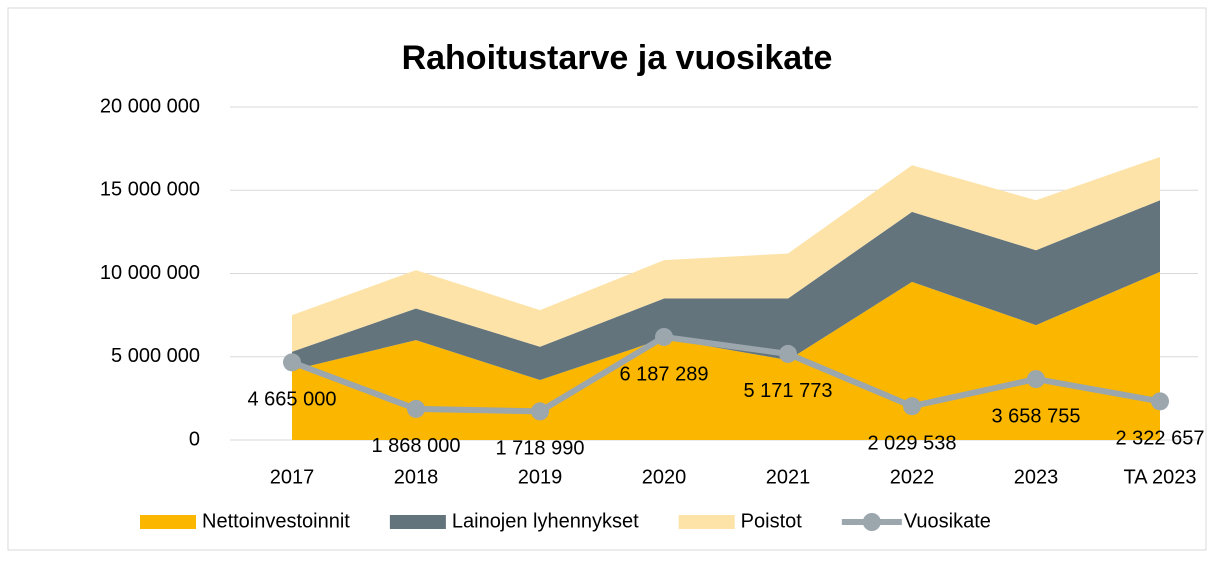  What do you see at coordinates (292, 477) in the screenshot?
I see `x-tick-label: 2017` at bounding box center [292, 477].